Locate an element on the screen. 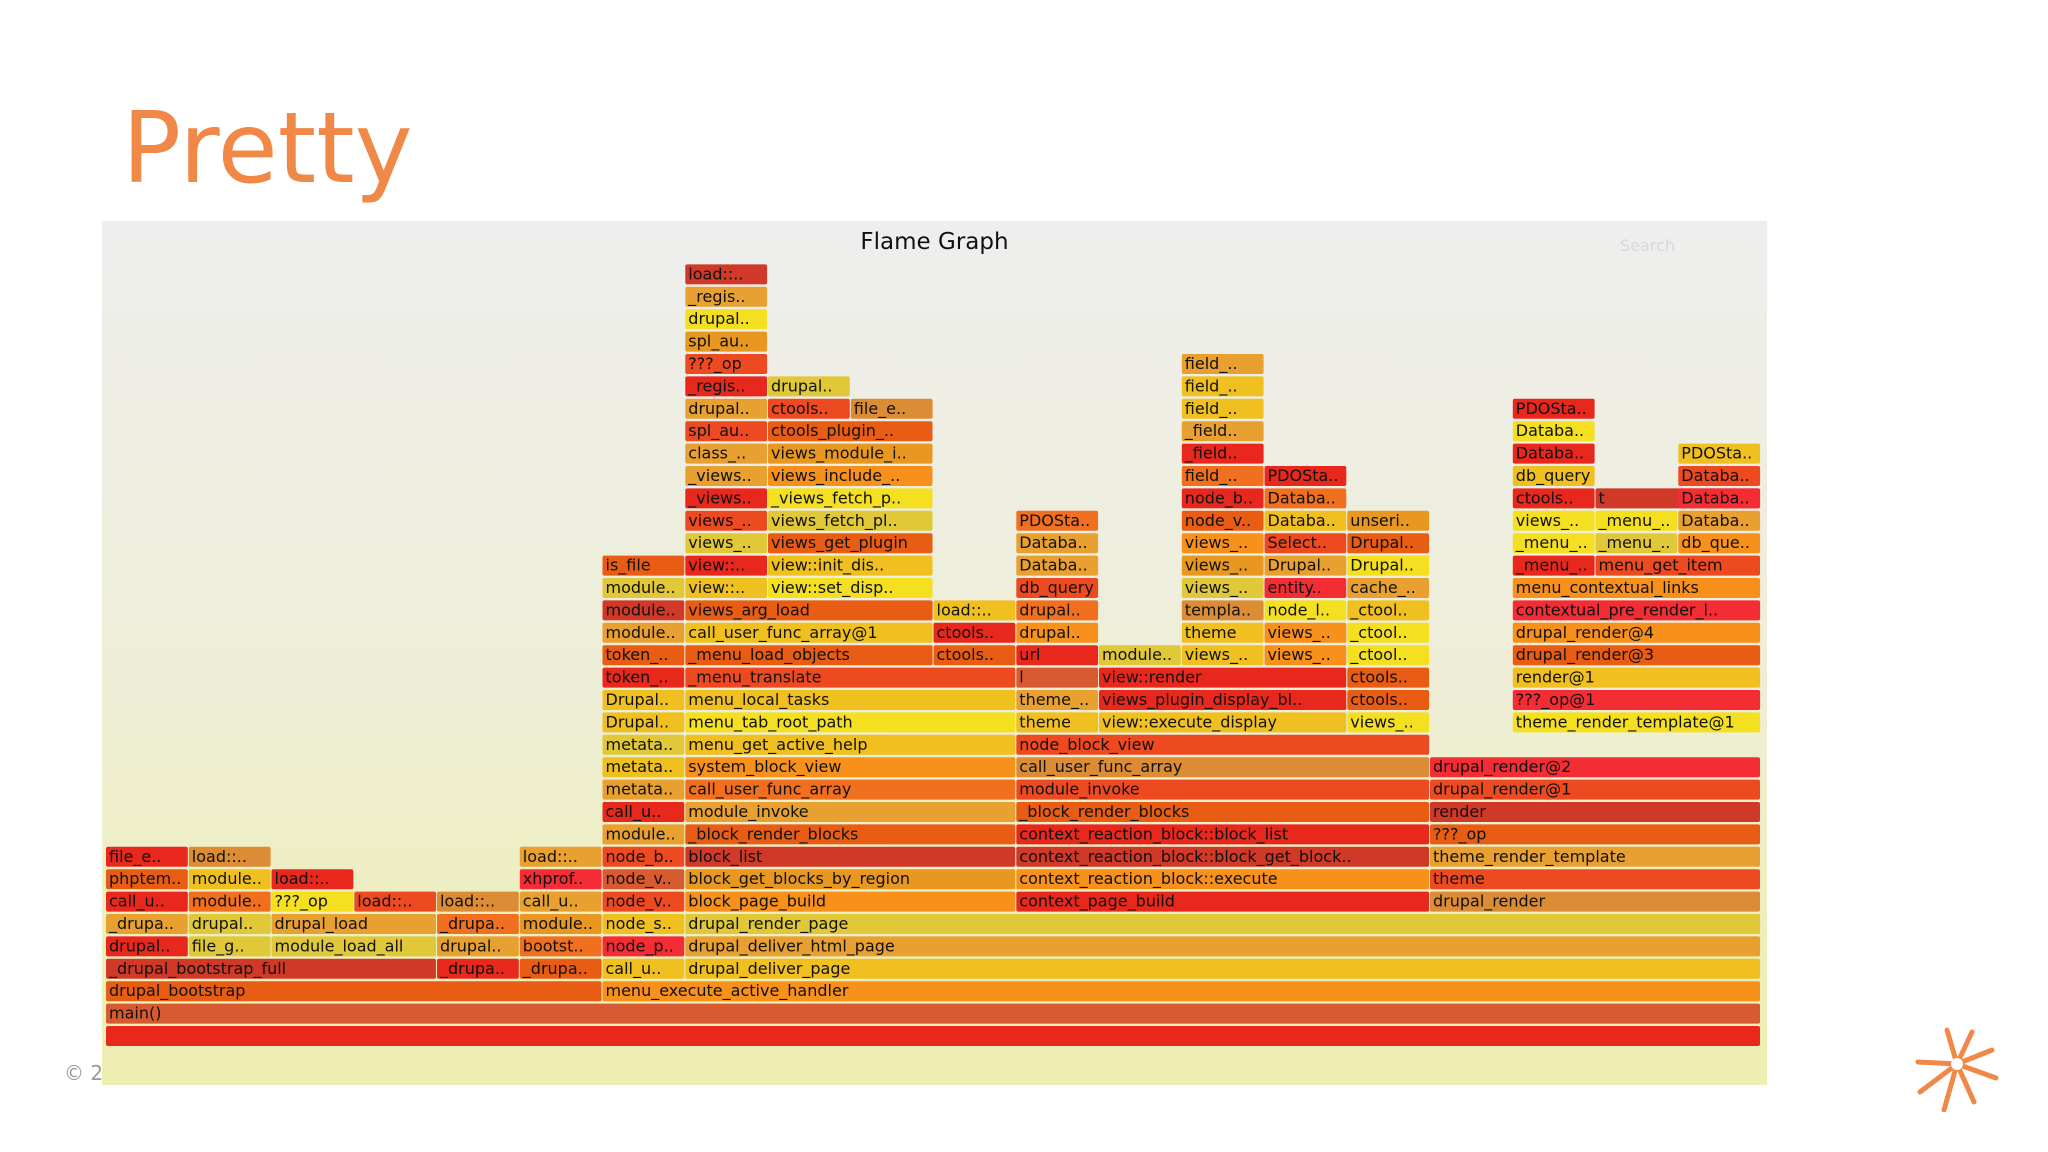 The width and height of the screenshot is (2048, 1152). flame-frame: Select.. is located at coordinates (1305, 543).